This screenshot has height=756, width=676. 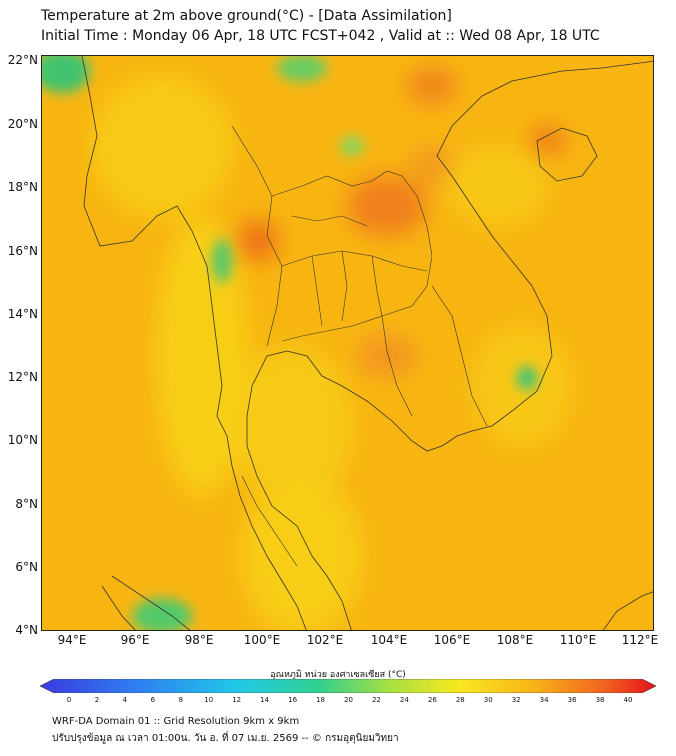 What do you see at coordinates (135, 640) in the screenshot?
I see `lon-label-96: 96°E` at bounding box center [135, 640].